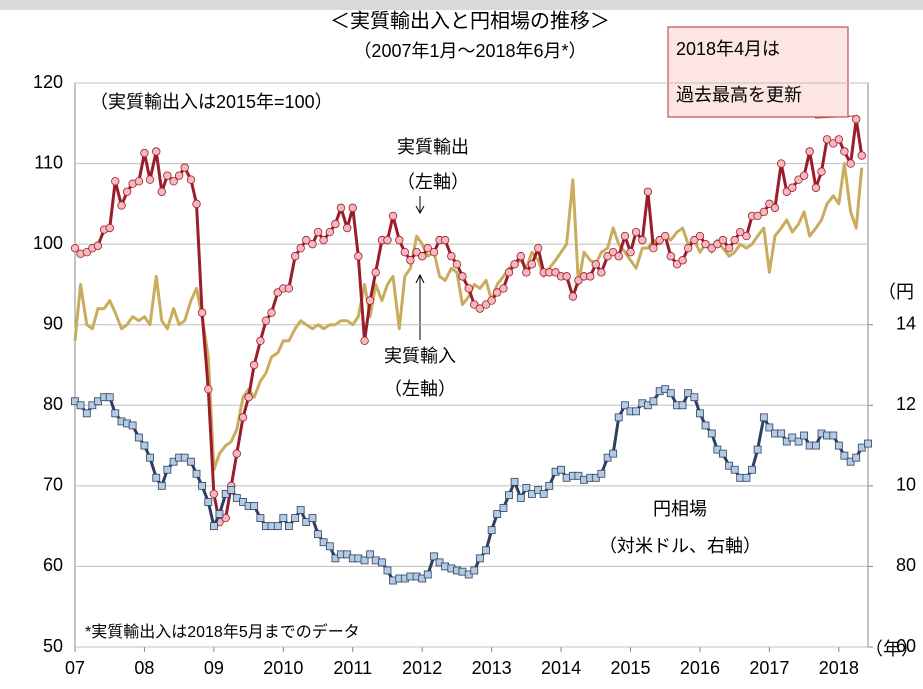 This screenshot has height=689, width=923. Describe the element at coordinates (728, 49) in the screenshot. I see `annotation-text: 2018年4月は` at that location.